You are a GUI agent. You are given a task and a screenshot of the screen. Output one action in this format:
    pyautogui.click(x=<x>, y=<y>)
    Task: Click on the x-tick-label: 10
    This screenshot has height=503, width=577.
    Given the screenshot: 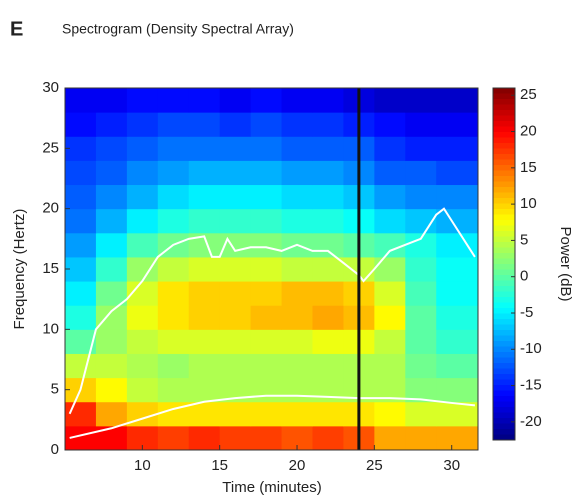 What is the action you would take?
    pyautogui.click(x=142, y=465)
    